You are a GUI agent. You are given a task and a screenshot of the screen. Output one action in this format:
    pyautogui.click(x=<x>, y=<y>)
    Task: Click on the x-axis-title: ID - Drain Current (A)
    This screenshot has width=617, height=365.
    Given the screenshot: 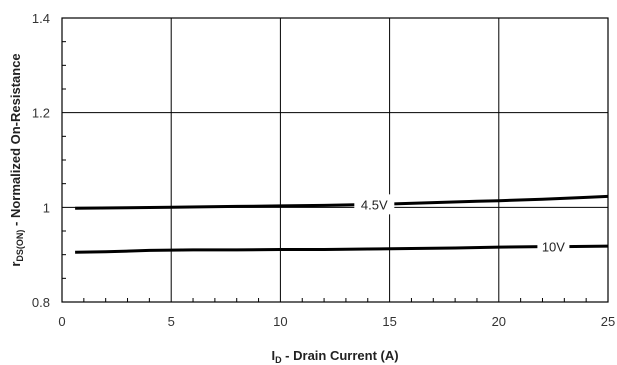 What is the action you would take?
    pyautogui.click(x=334, y=356)
    